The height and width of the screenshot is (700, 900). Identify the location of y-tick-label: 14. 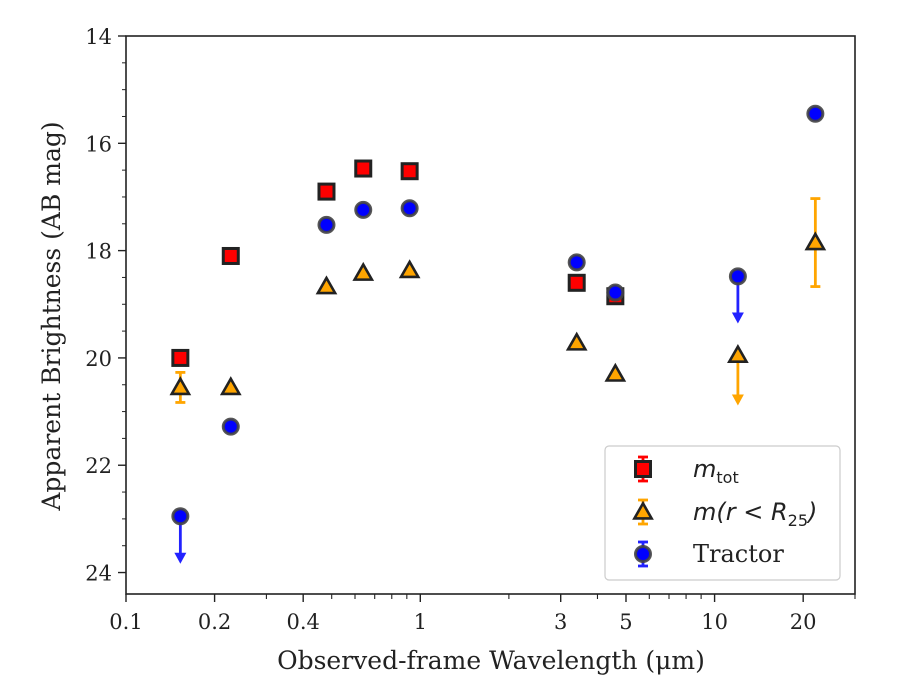
(98, 37).